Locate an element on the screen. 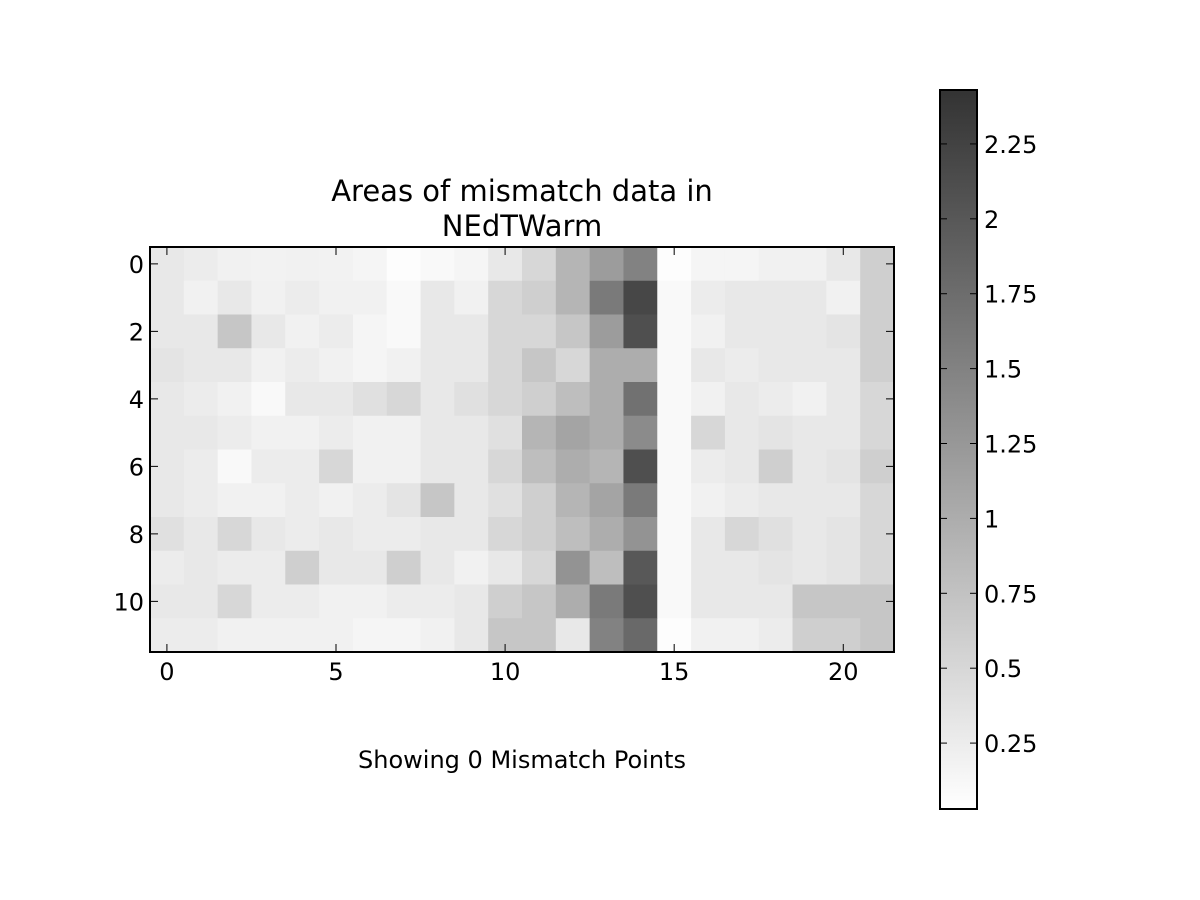 This screenshot has width=1200, height=900. colorbar-tick-label: 1.75 is located at coordinates (1010, 295).